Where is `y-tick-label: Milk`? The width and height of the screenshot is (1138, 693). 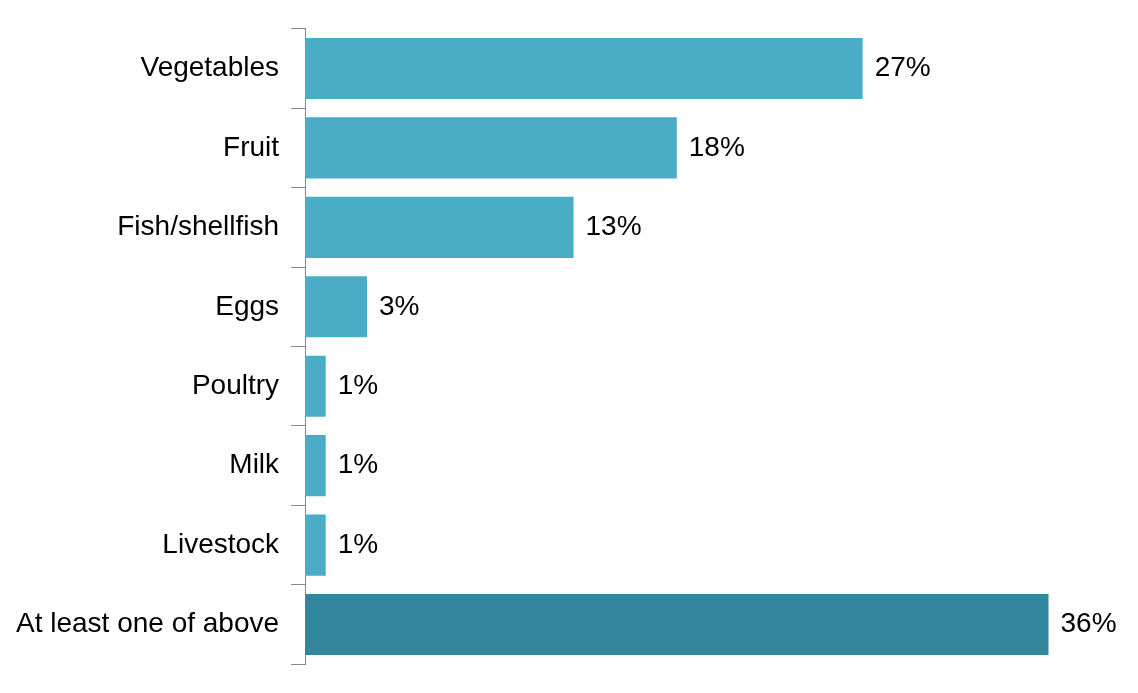 y-tick-label: Milk is located at coordinates (255, 464).